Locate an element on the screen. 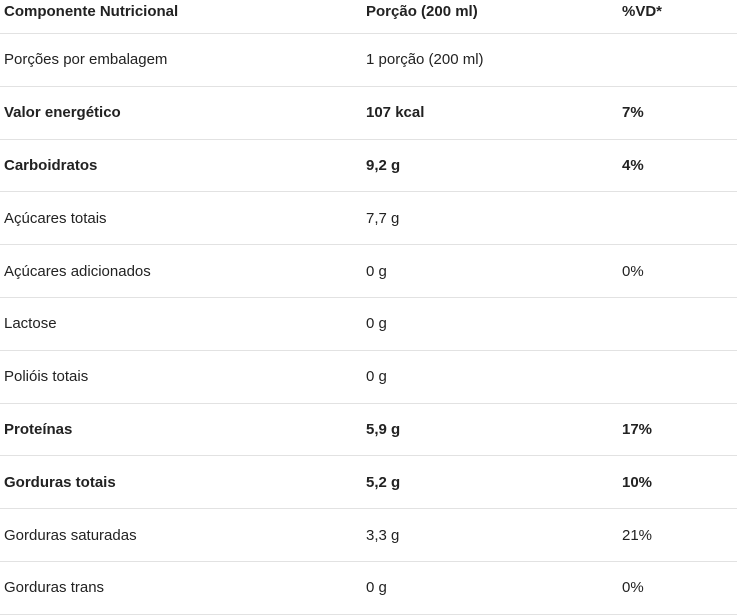  table-row: Polióis totais 0 g is located at coordinates (368, 377).